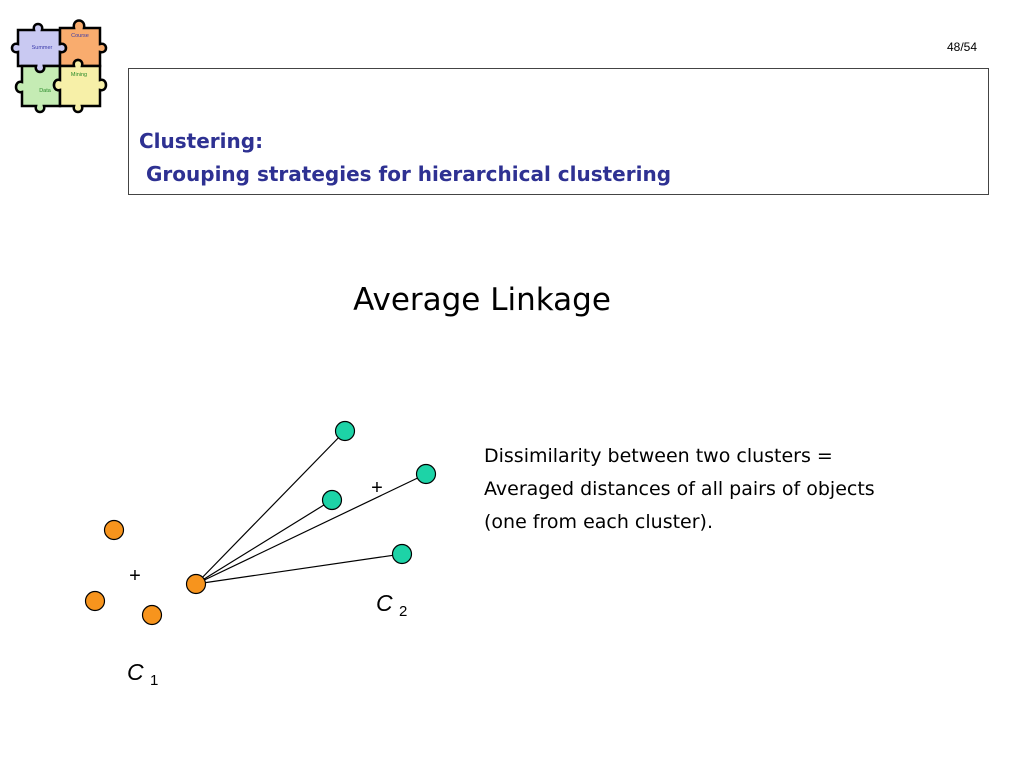 The height and width of the screenshot is (768, 1024). Describe the element at coordinates (135, 672) in the screenshot. I see `cluster1-label-letter: C` at that location.